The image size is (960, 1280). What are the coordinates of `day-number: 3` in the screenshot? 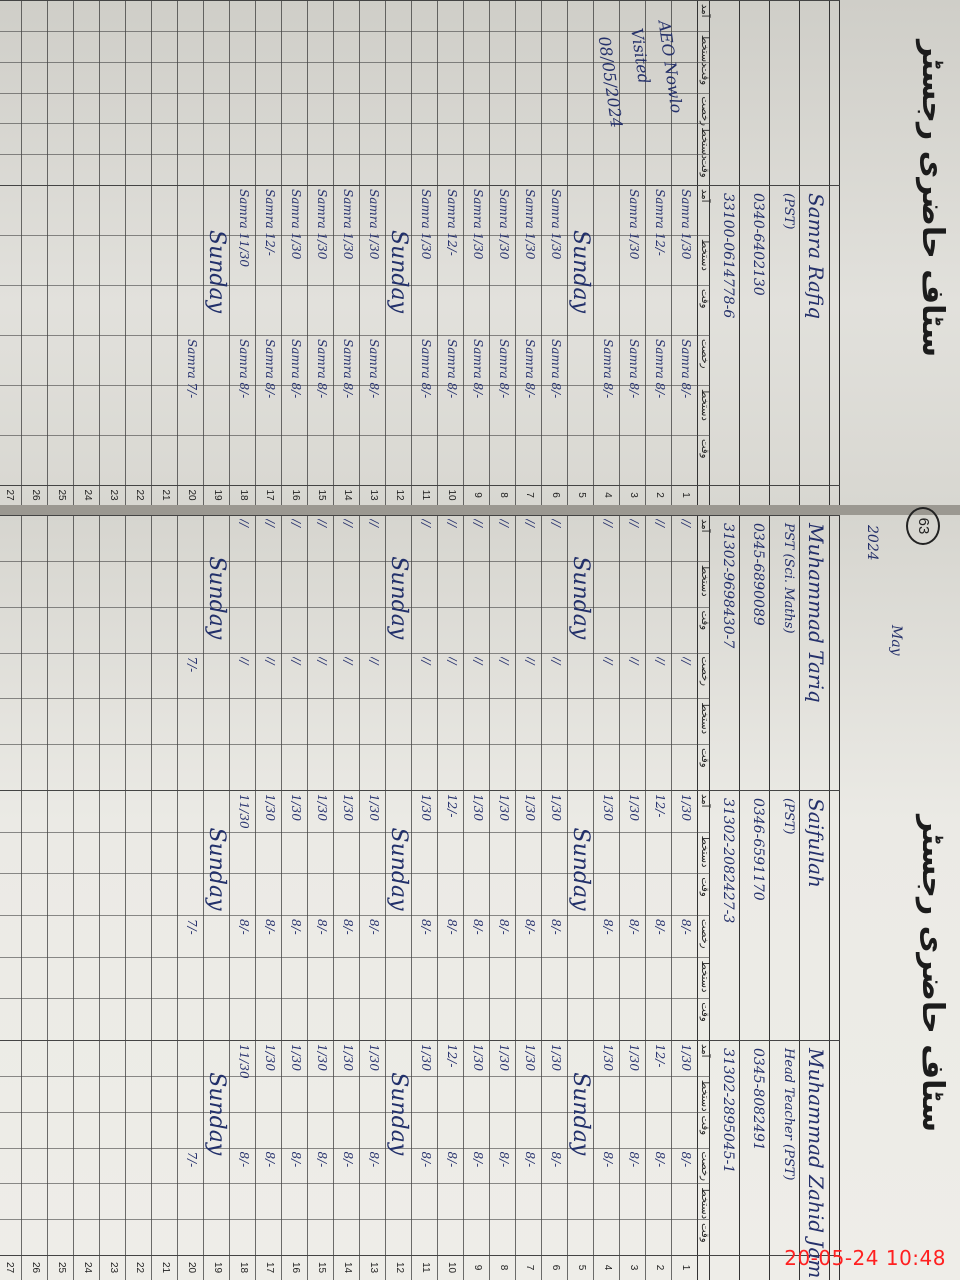 It's located at (633, 495).